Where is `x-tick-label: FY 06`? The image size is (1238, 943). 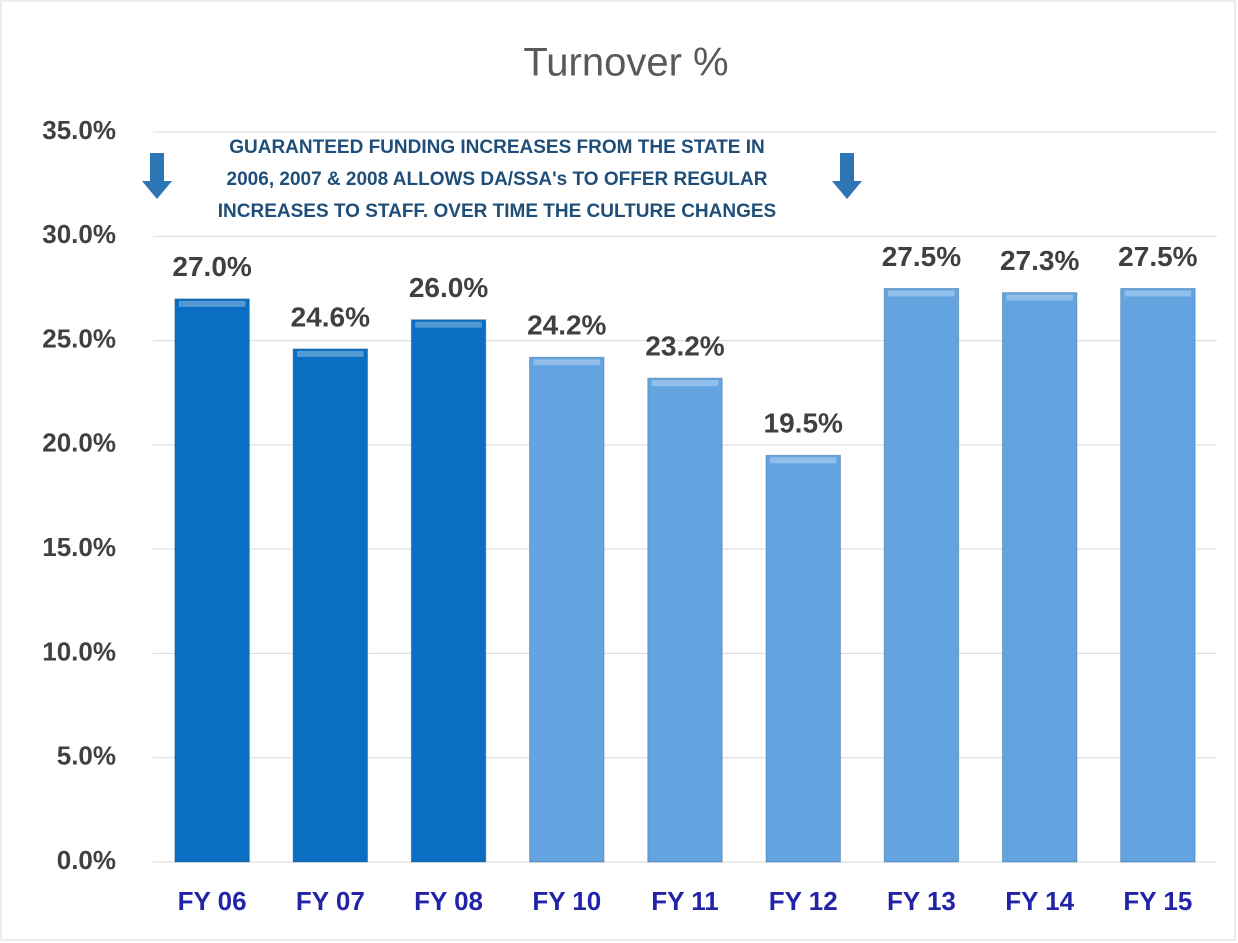
x-tick-label: FY 06 is located at coordinates (212, 901).